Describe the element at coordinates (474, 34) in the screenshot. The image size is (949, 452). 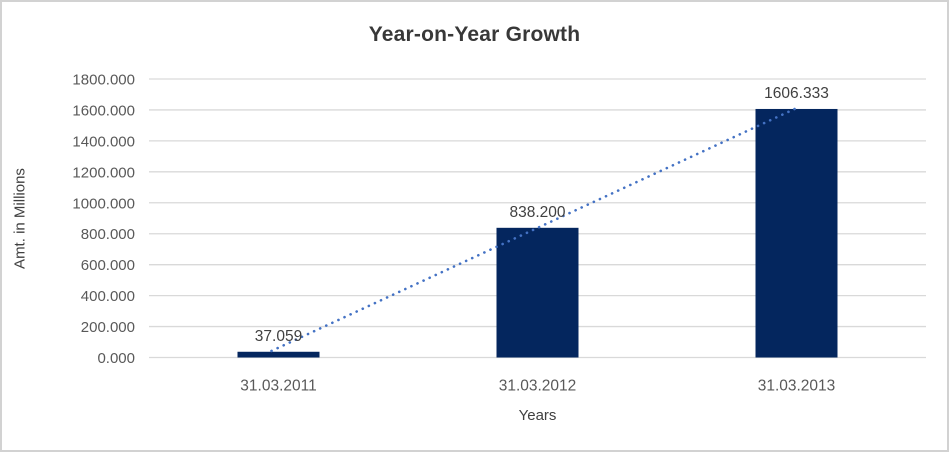
I see `chart-title: Year-on-Year Growth` at that location.